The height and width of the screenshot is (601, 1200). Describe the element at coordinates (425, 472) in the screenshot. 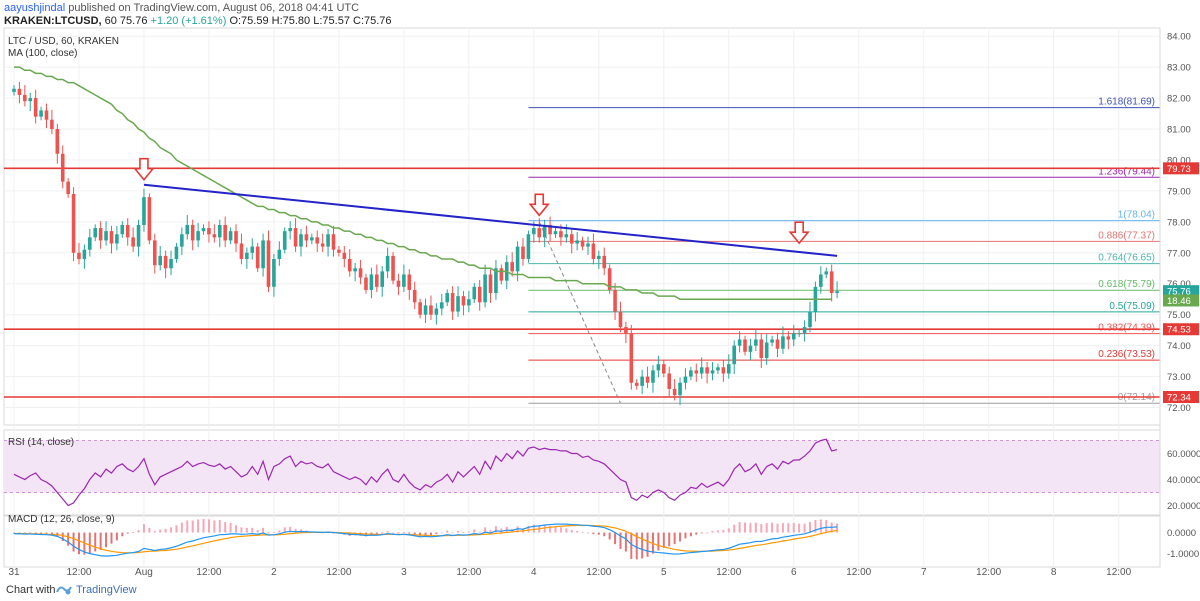

I see `rsi-line` at that location.